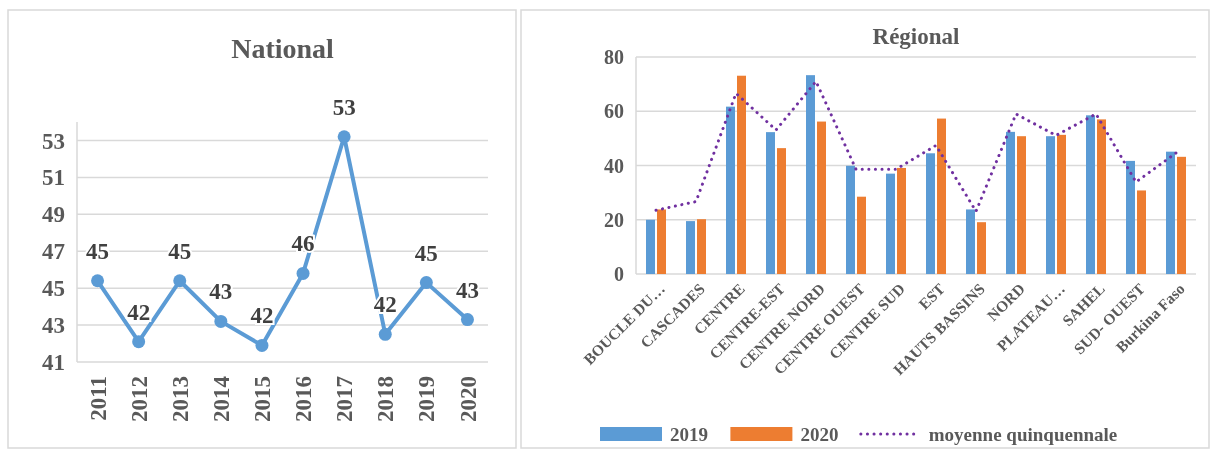 The height and width of the screenshot is (450, 1212). What do you see at coordinates (619, 274) in the screenshot?
I see `y-tick-label: 0` at bounding box center [619, 274].